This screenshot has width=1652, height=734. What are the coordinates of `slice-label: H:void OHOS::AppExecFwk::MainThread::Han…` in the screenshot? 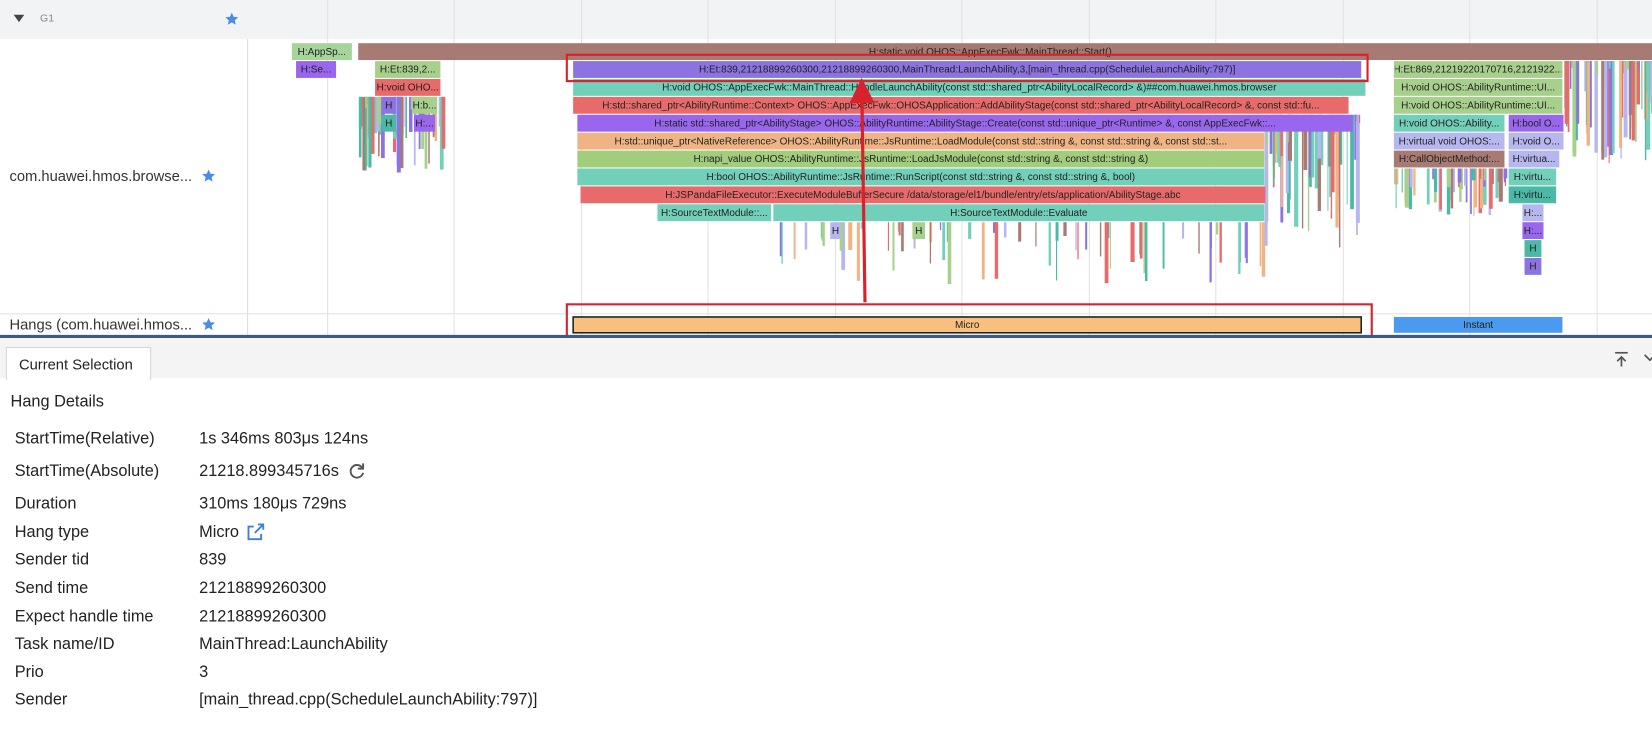 It's located at (969, 88).